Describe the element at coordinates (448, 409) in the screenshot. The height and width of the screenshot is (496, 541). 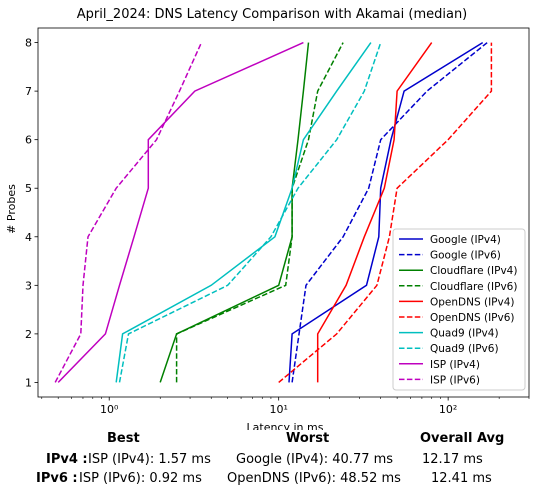
I see `x-tick-label-2: 10²` at that location.